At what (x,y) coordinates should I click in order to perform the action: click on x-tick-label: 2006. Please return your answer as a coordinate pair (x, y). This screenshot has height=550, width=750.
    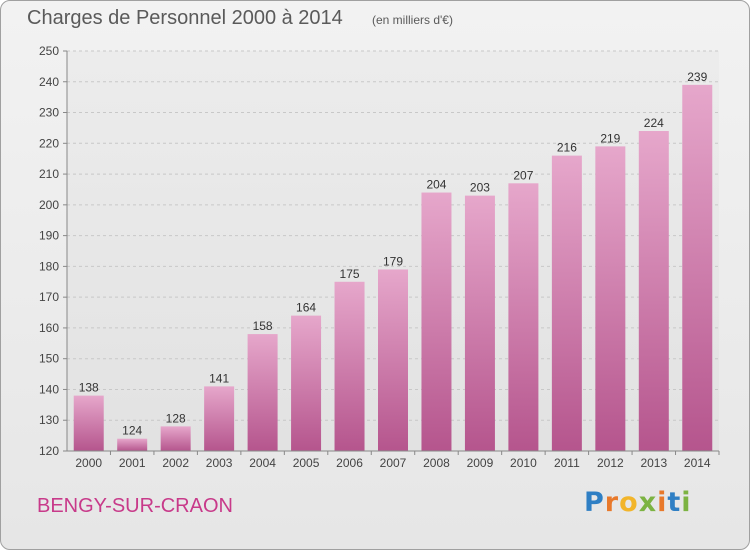
    Looking at the image, I should click on (349, 463).